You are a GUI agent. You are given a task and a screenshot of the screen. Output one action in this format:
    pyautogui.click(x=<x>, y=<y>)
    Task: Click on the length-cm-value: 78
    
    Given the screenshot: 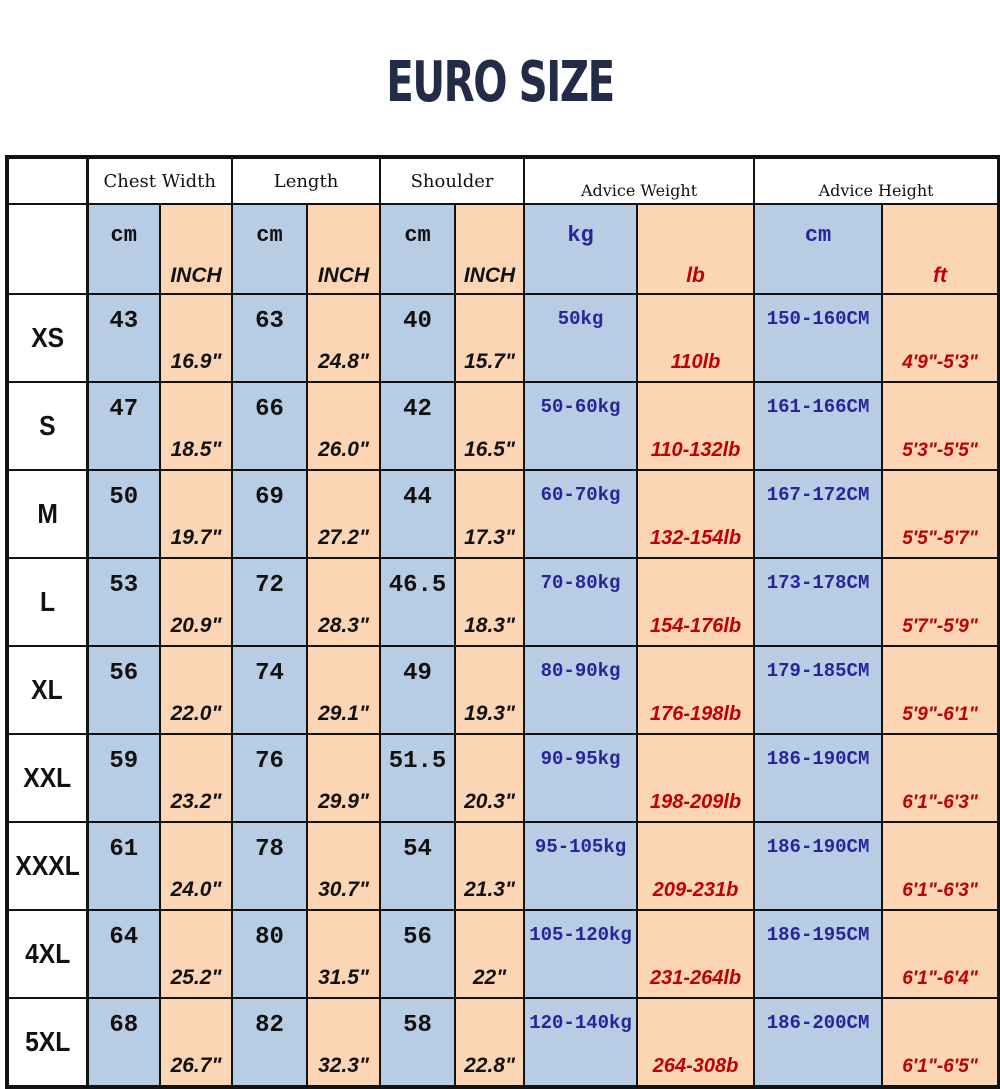 What is the action you would take?
    pyautogui.click(x=269, y=866)
    